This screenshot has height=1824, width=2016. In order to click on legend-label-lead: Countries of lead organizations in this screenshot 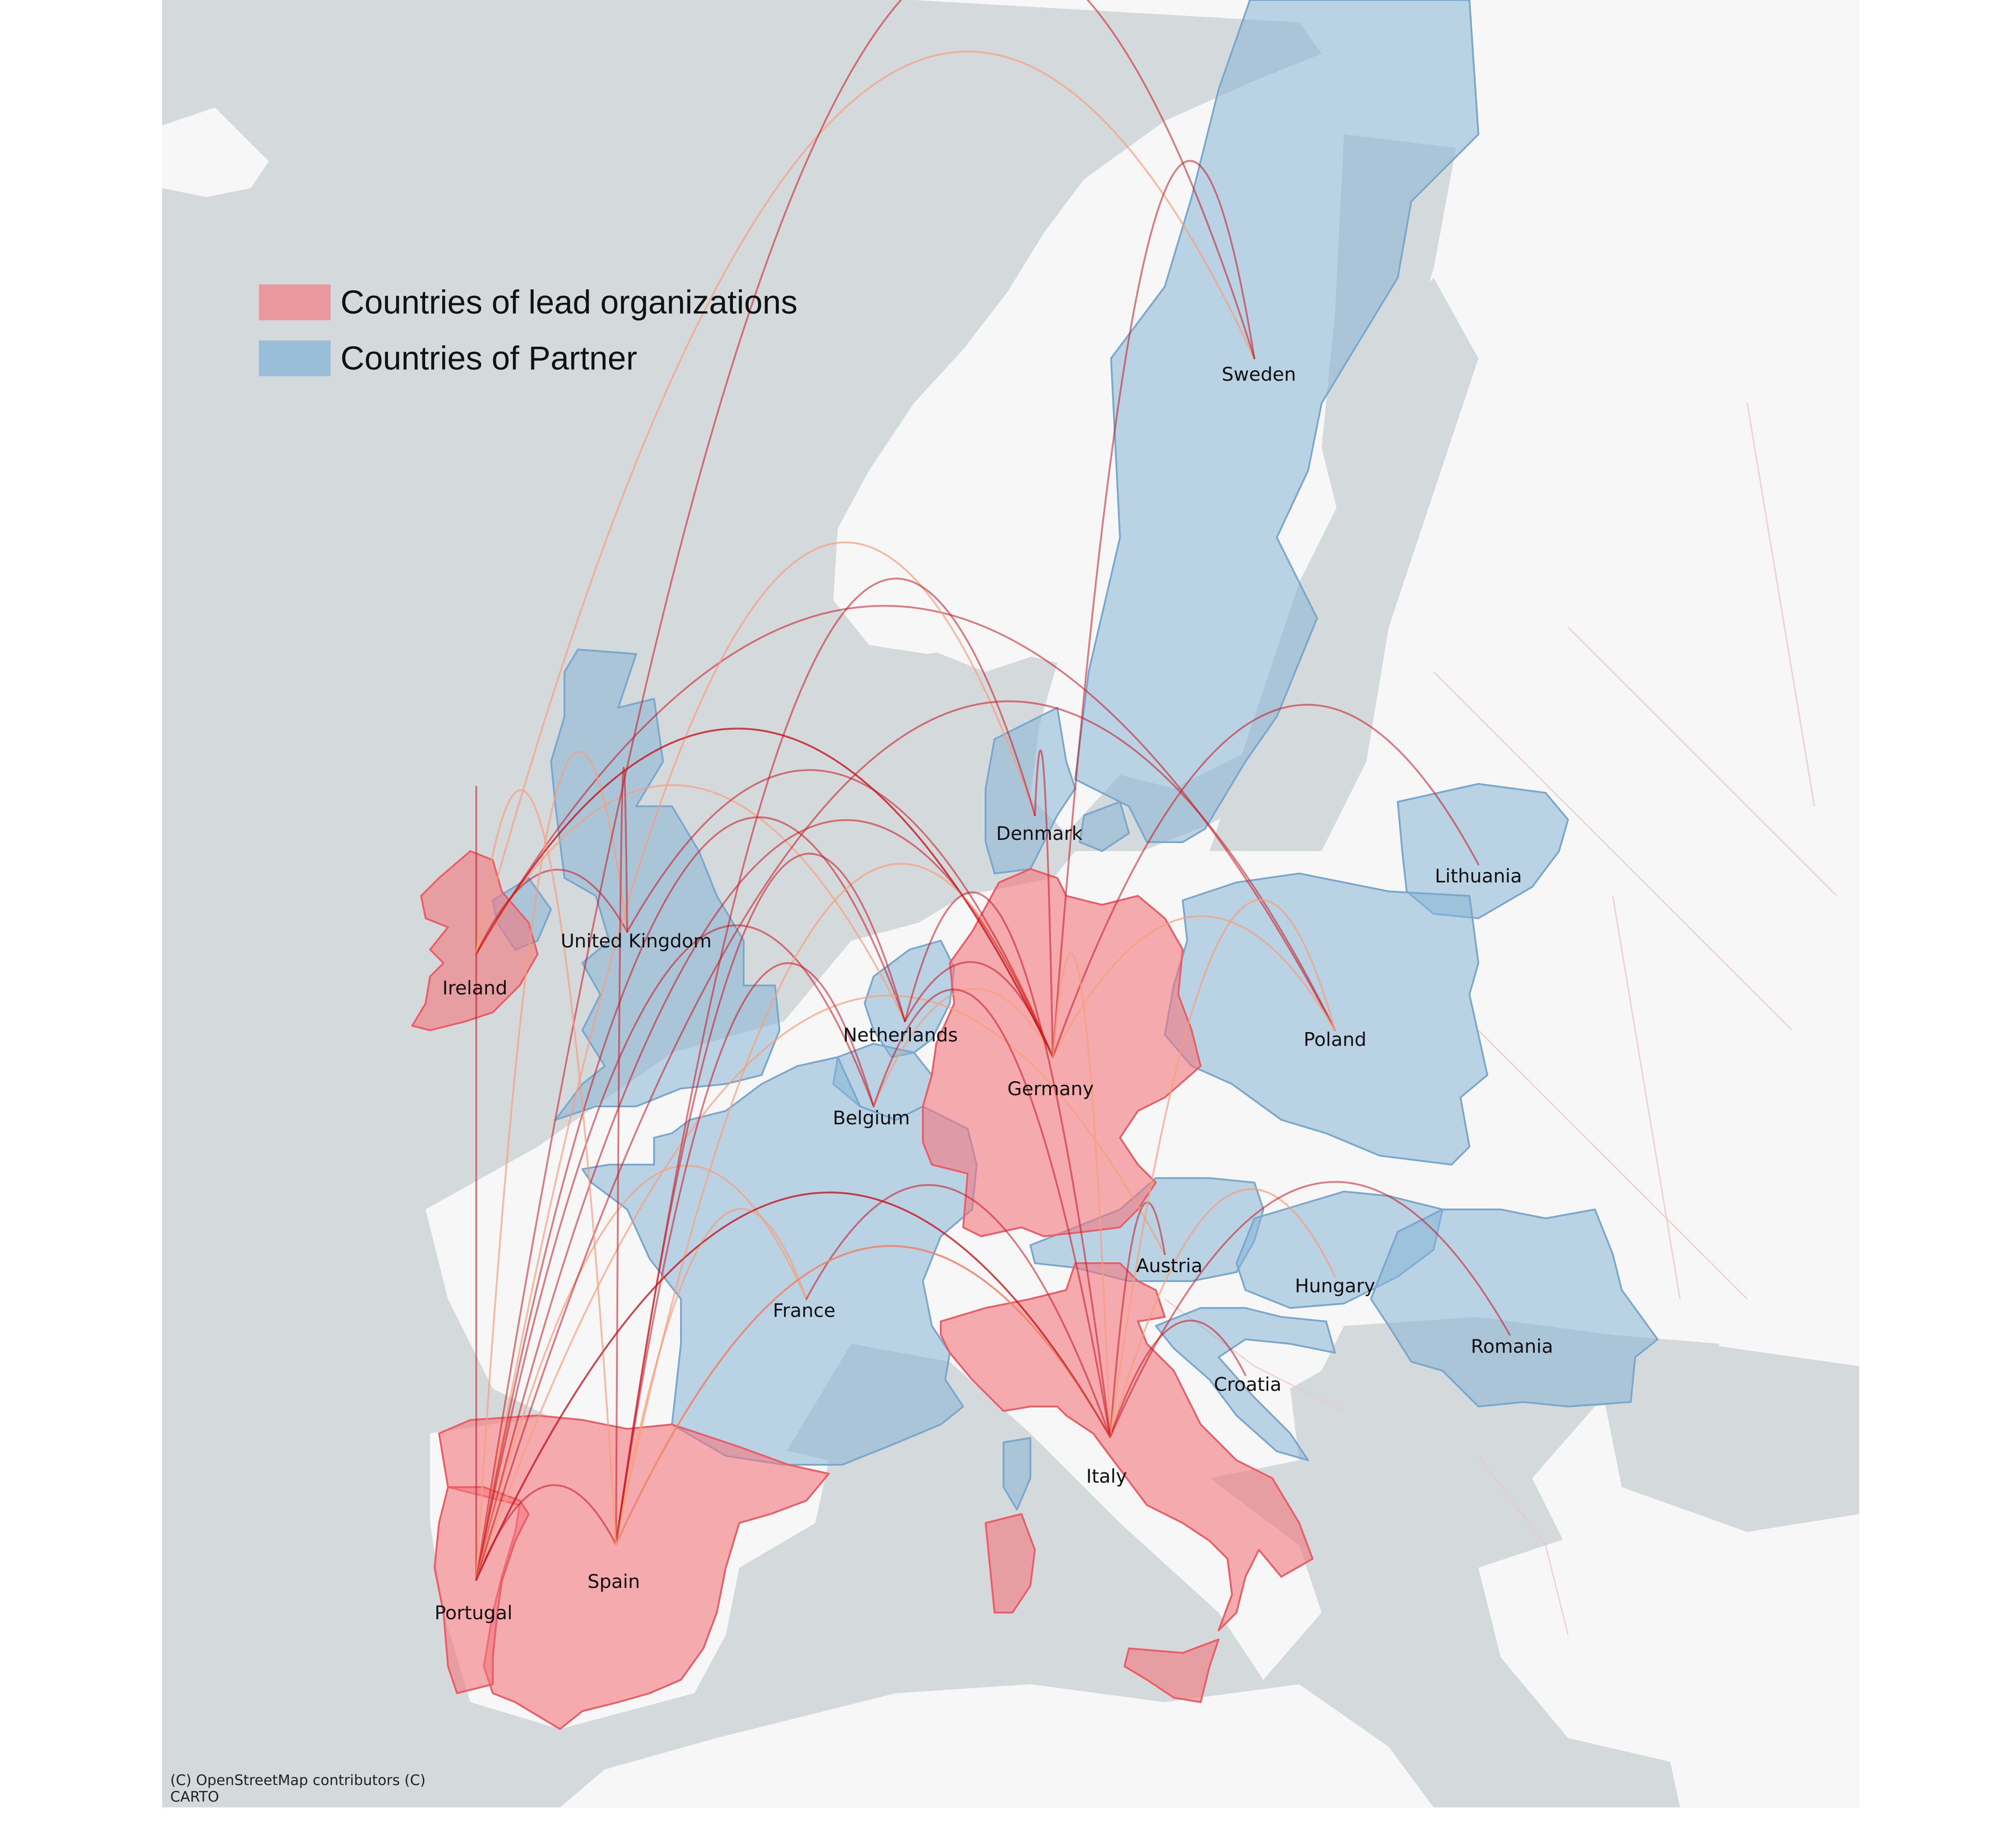, I will do `click(568, 303)`.